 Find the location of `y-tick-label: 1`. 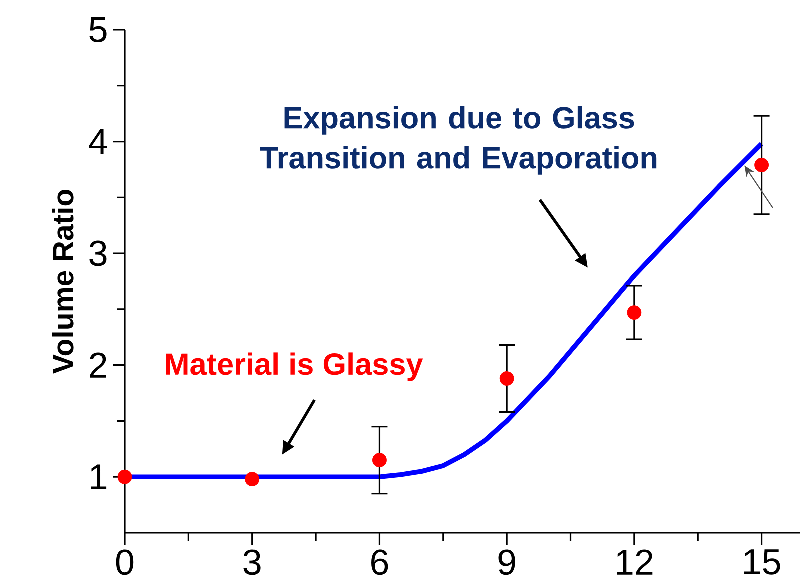

y-tick-label: 1 is located at coordinates (99, 477).